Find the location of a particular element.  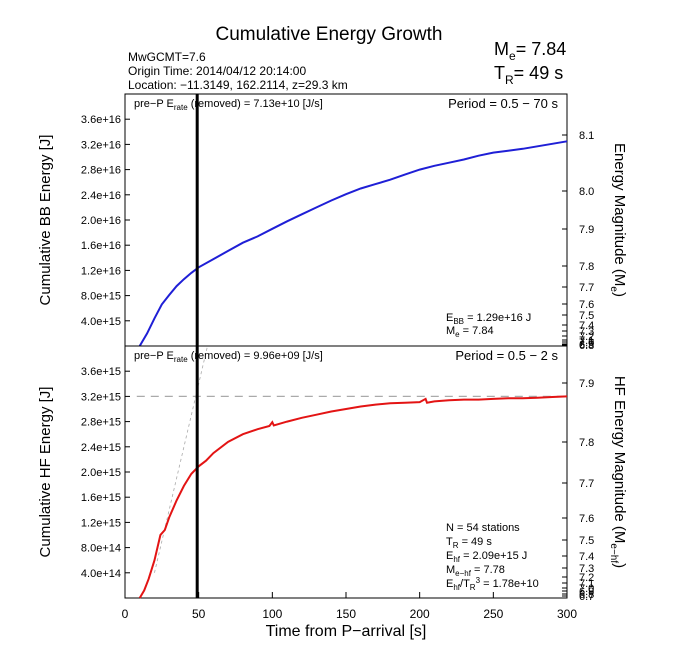

y2-tick-label: 6.7 is located at coordinates (586, 597).